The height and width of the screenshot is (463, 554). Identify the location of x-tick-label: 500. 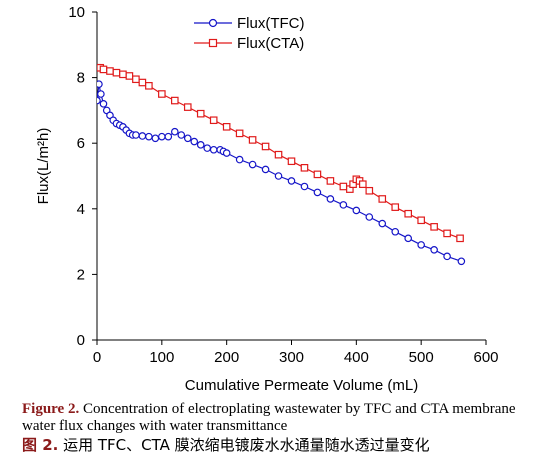
(421, 357).